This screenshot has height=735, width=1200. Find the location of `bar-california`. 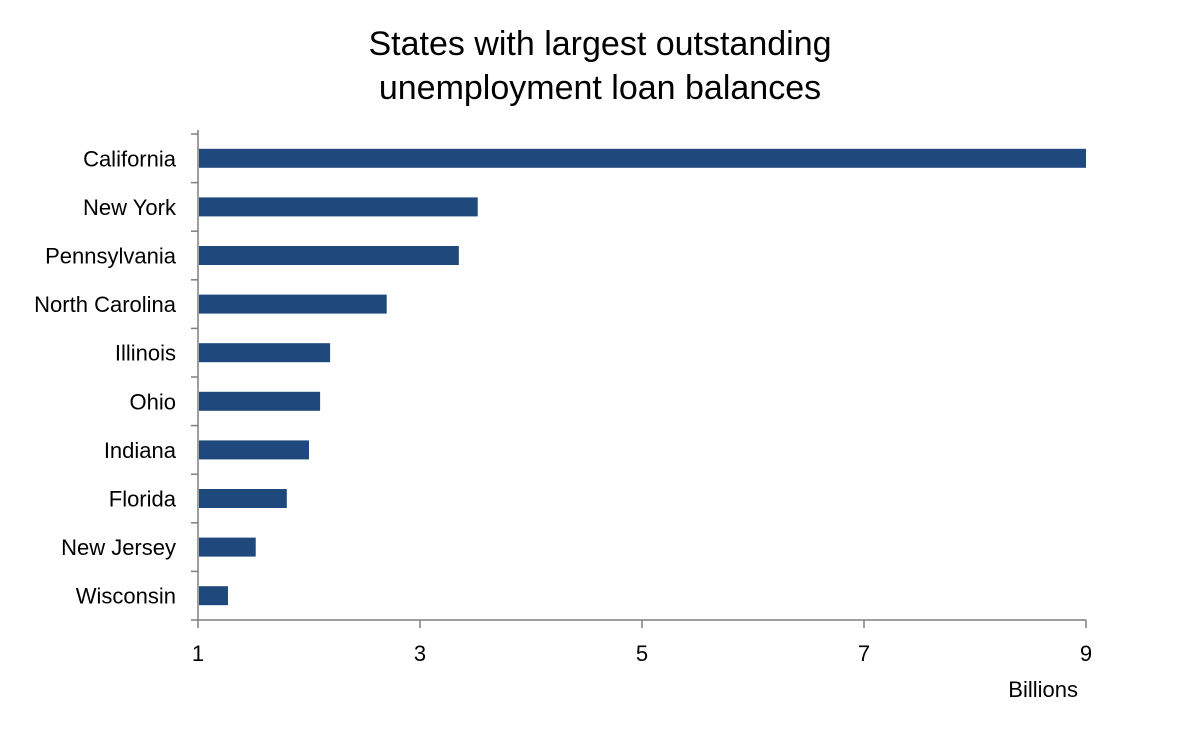

bar-california is located at coordinates (642, 158).